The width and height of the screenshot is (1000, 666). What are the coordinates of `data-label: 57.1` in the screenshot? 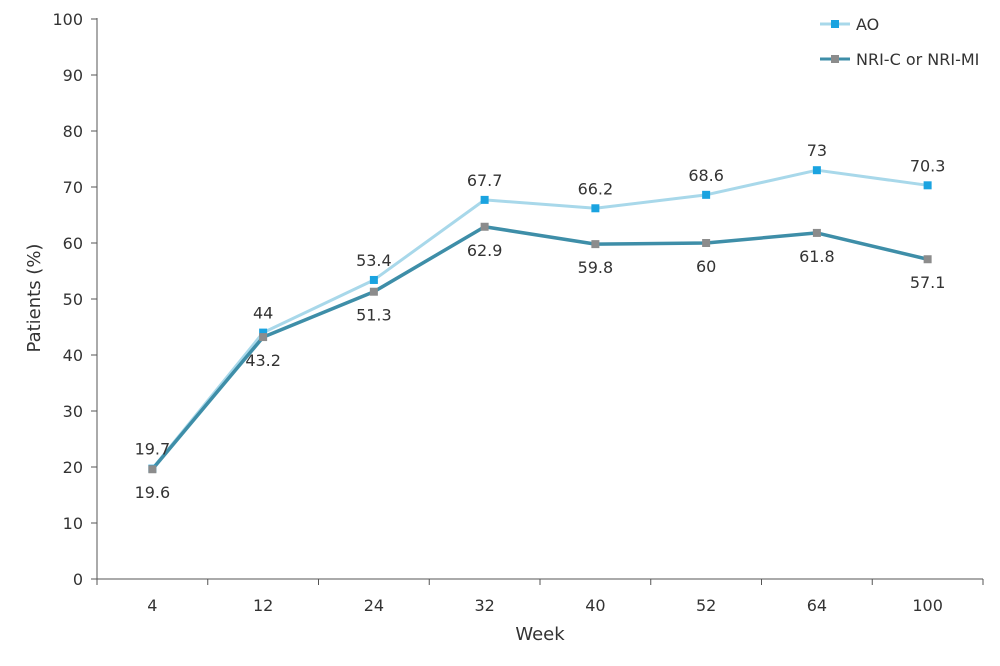 It's located at (928, 282).